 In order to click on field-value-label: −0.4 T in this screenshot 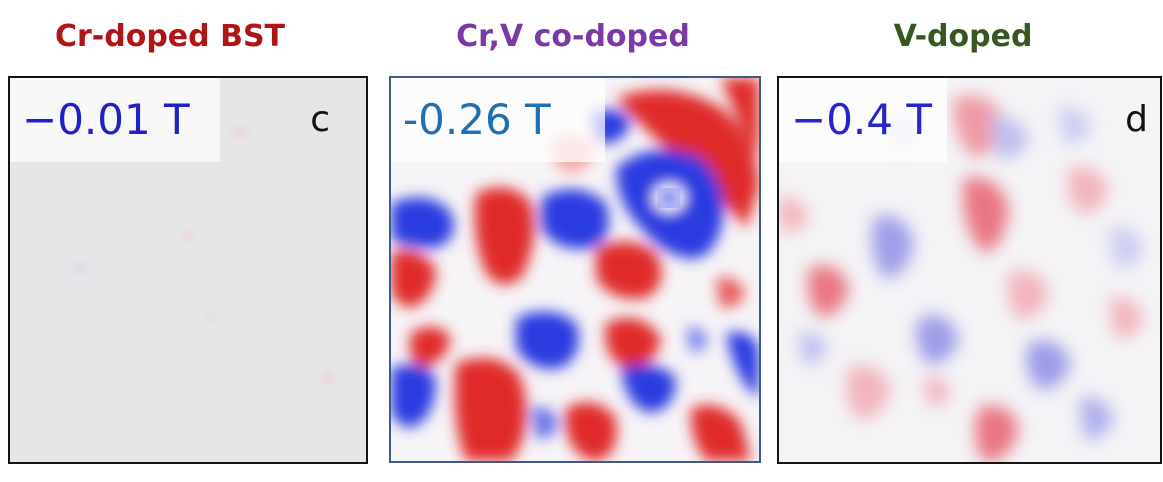, I will do `click(863, 120)`.